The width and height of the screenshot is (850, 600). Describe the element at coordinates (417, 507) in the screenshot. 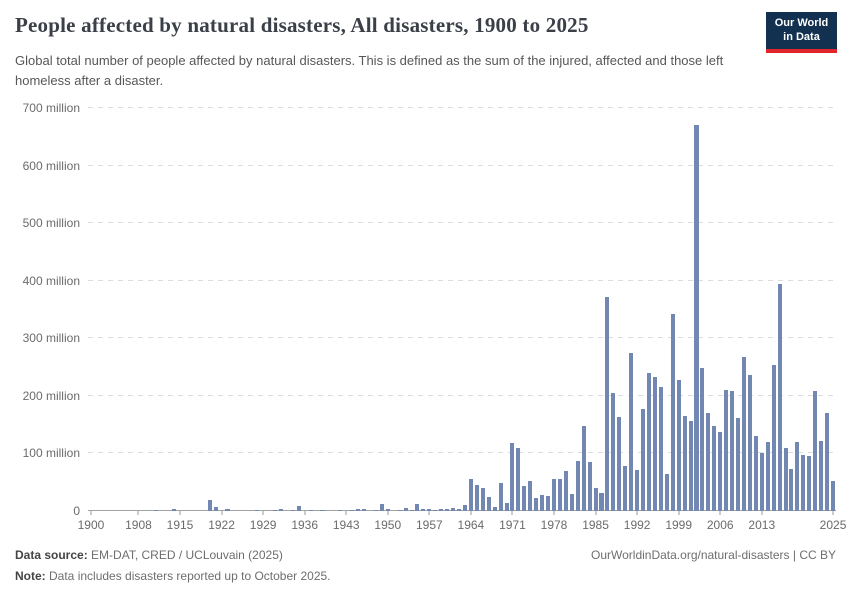

I see `bar-1955` at that location.